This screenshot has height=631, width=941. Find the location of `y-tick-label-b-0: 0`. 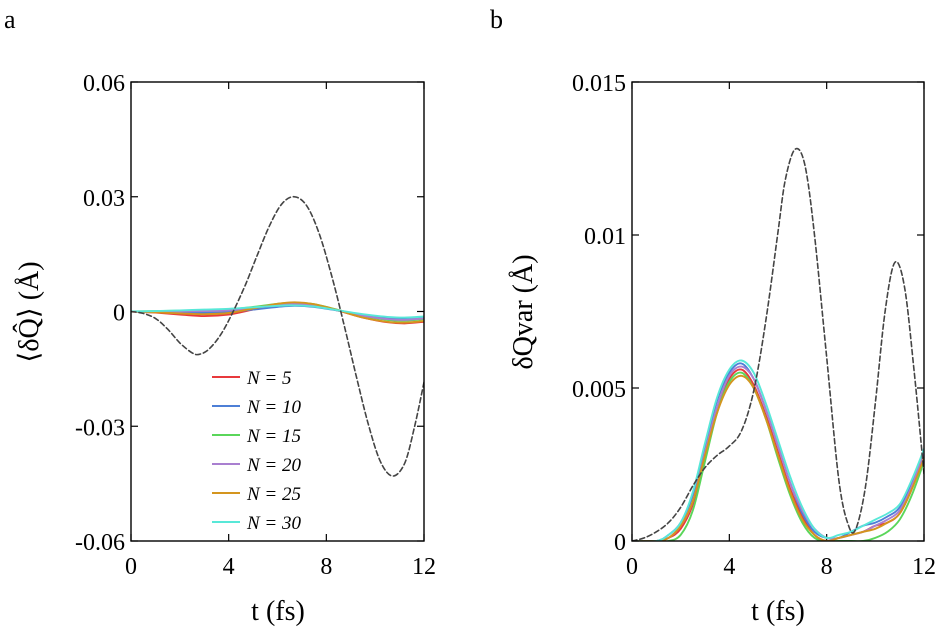

y-tick-label-b-0: 0 is located at coordinates (620, 543).